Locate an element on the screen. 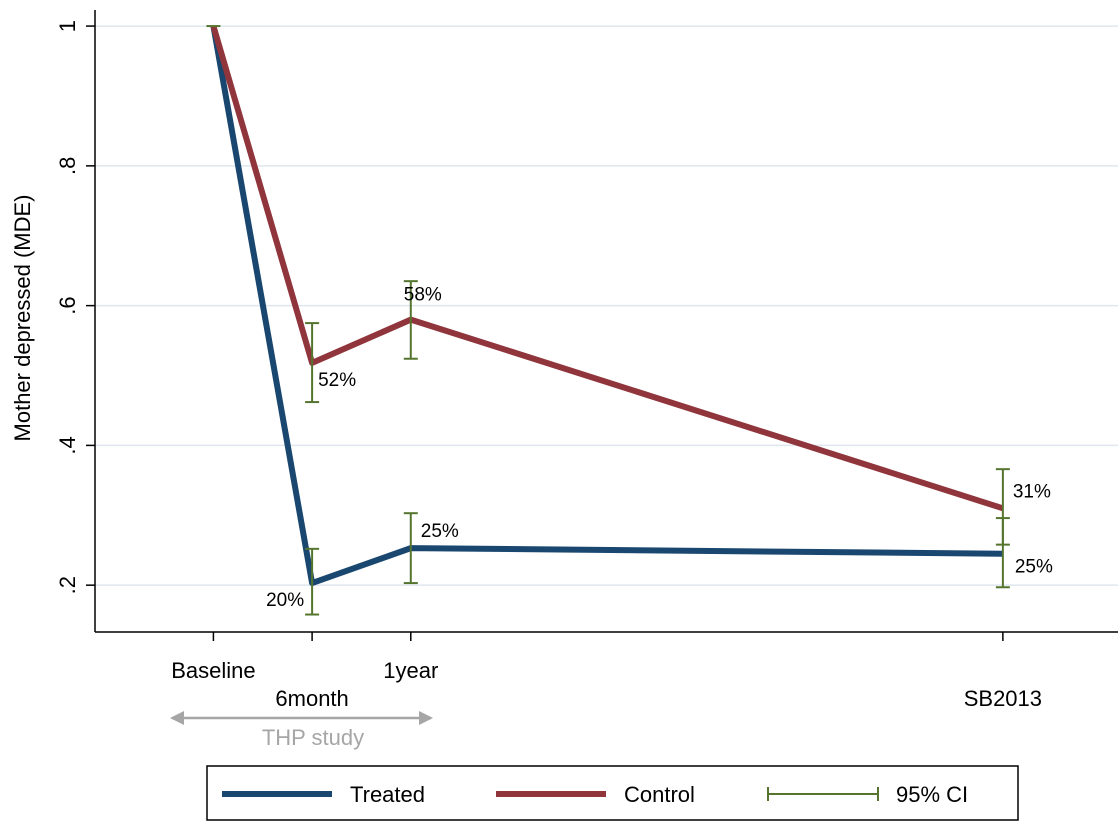 The width and height of the screenshot is (1118, 822). legend-label: 95% CI is located at coordinates (932, 794).